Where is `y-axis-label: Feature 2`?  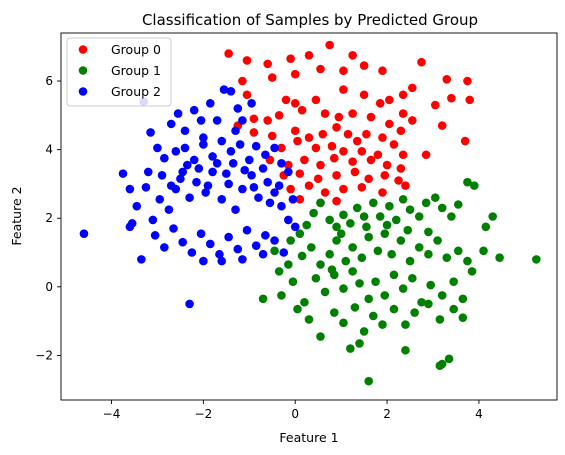 y-axis-label: Feature 2 is located at coordinates (16, 215).